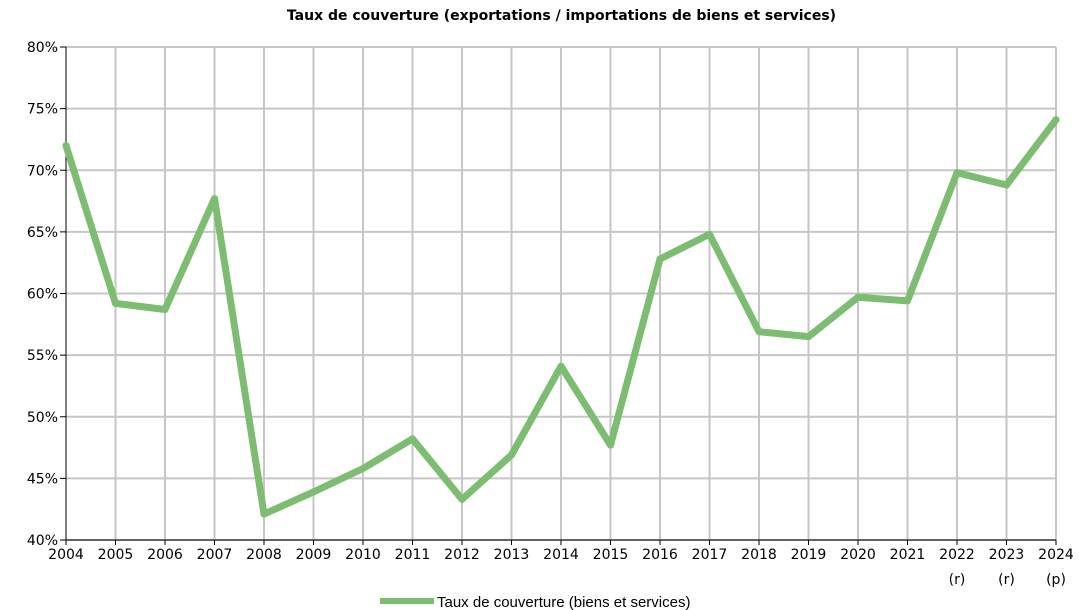 This screenshot has height=610, width=1079. What do you see at coordinates (462, 555) in the screenshot?
I see `x-tick-label: 2012` at bounding box center [462, 555].